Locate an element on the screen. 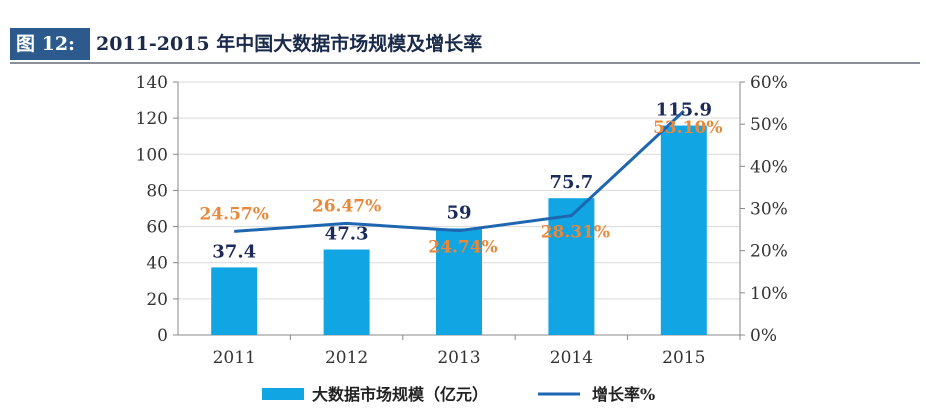  growth-value-label: 53.10% is located at coordinates (687, 128).